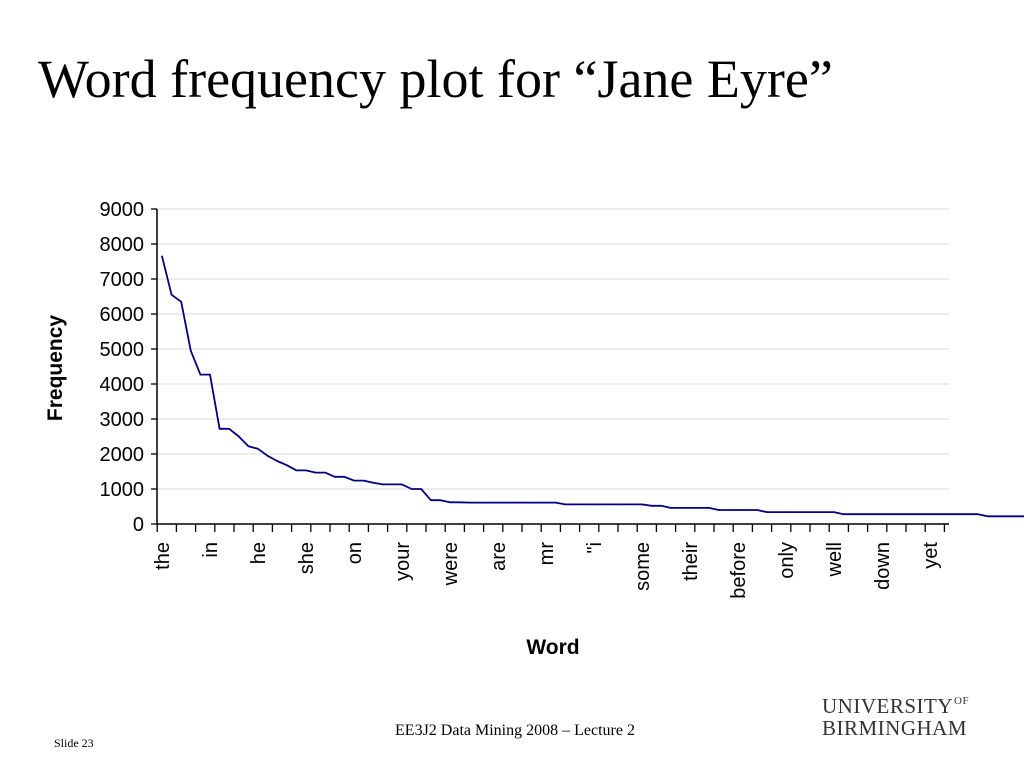 The height and width of the screenshot is (768, 1024). Describe the element at coordinates (355, 553) in the screenshot. I see `x-tick-label: on` at that location.